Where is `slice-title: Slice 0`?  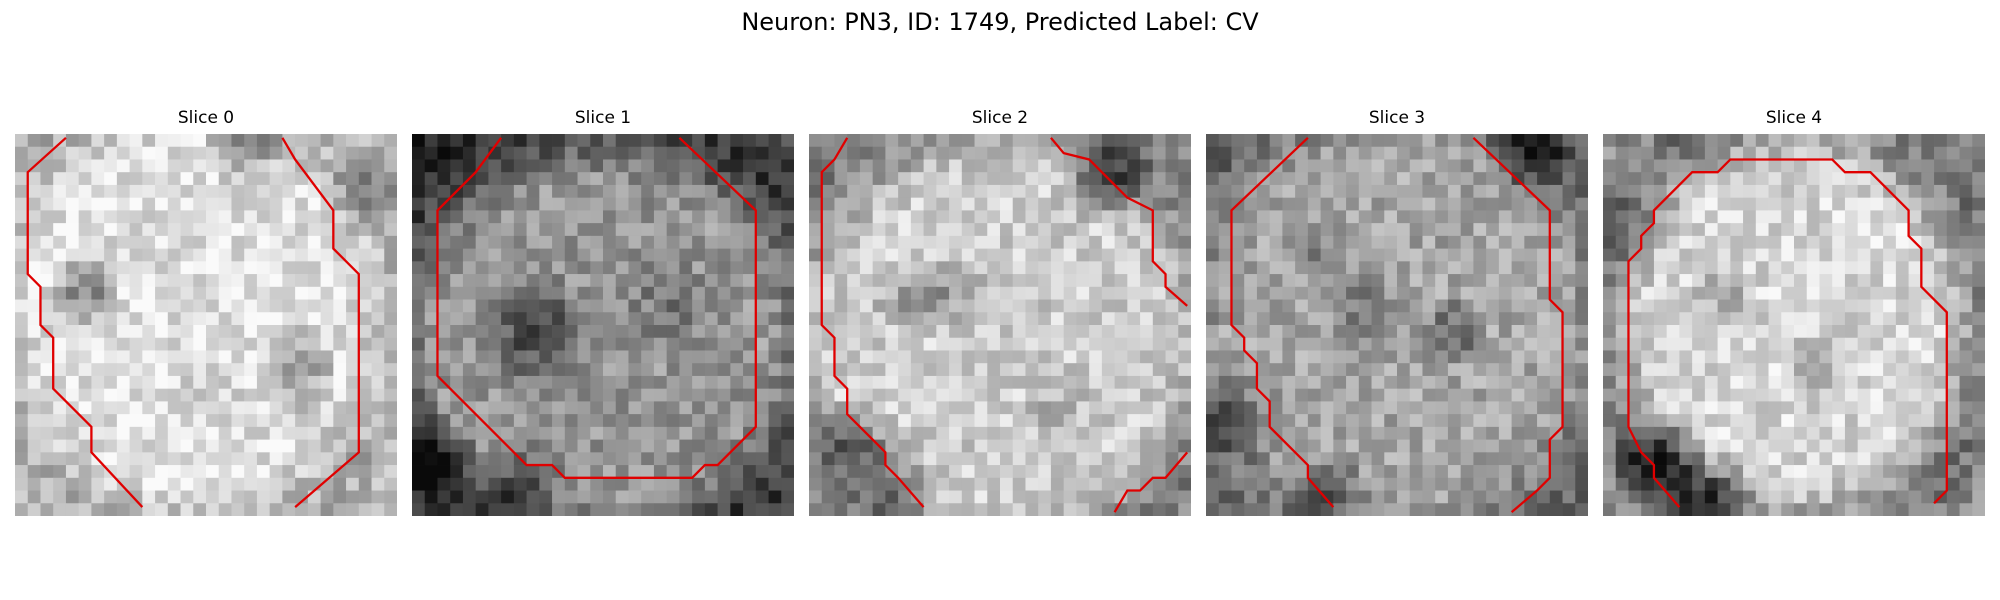
slice-title: Slice 0 is located at coordinates (206, 118).